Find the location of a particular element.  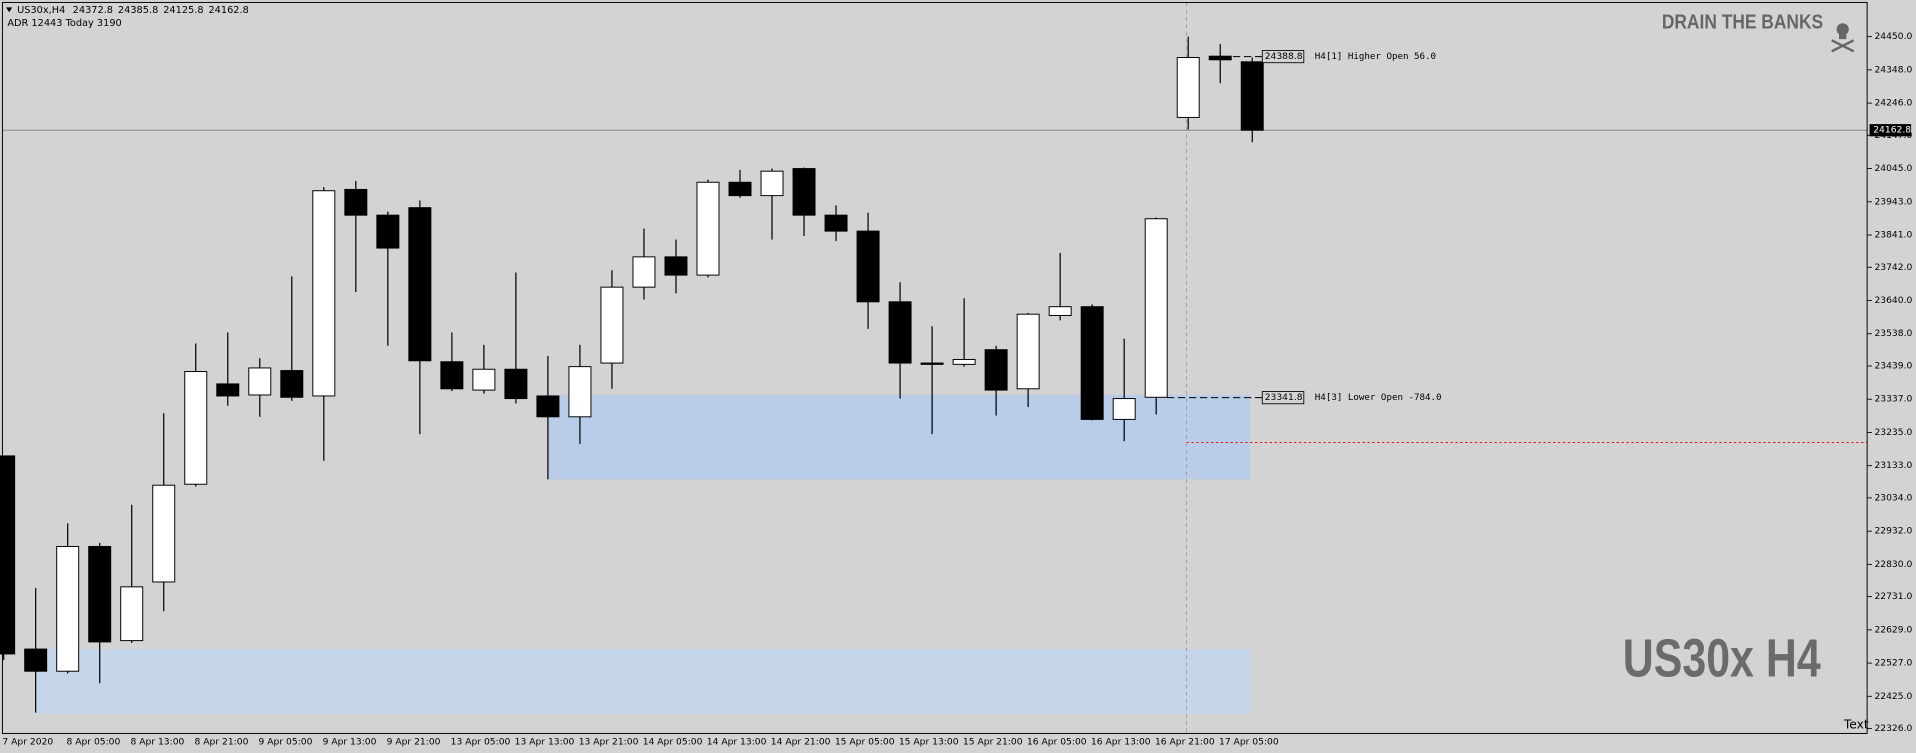

header: US30x,H4 24372.8 24385.8 24125.8 24162.8 is located at coordinates (133, 10).